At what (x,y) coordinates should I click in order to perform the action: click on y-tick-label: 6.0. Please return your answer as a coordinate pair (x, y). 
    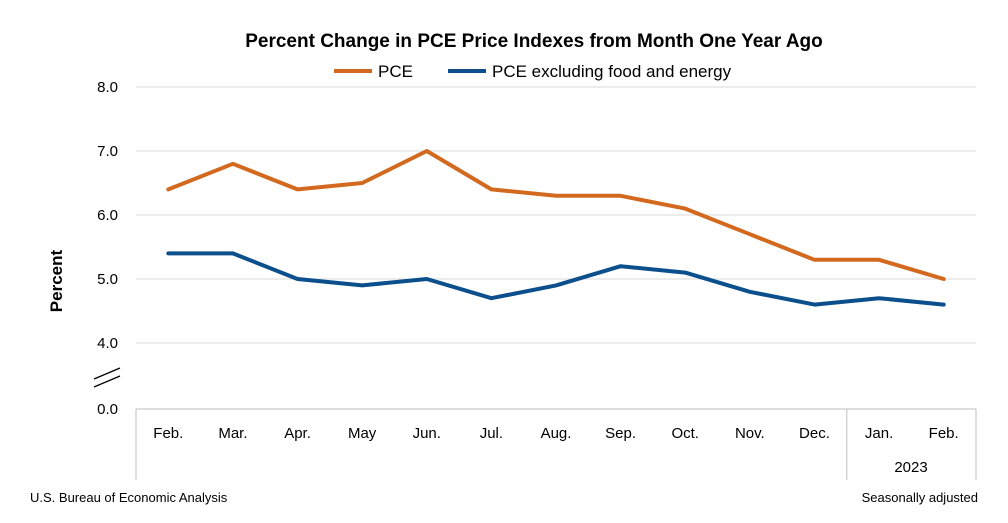
    Looking at the image, I should click on (107, 215).